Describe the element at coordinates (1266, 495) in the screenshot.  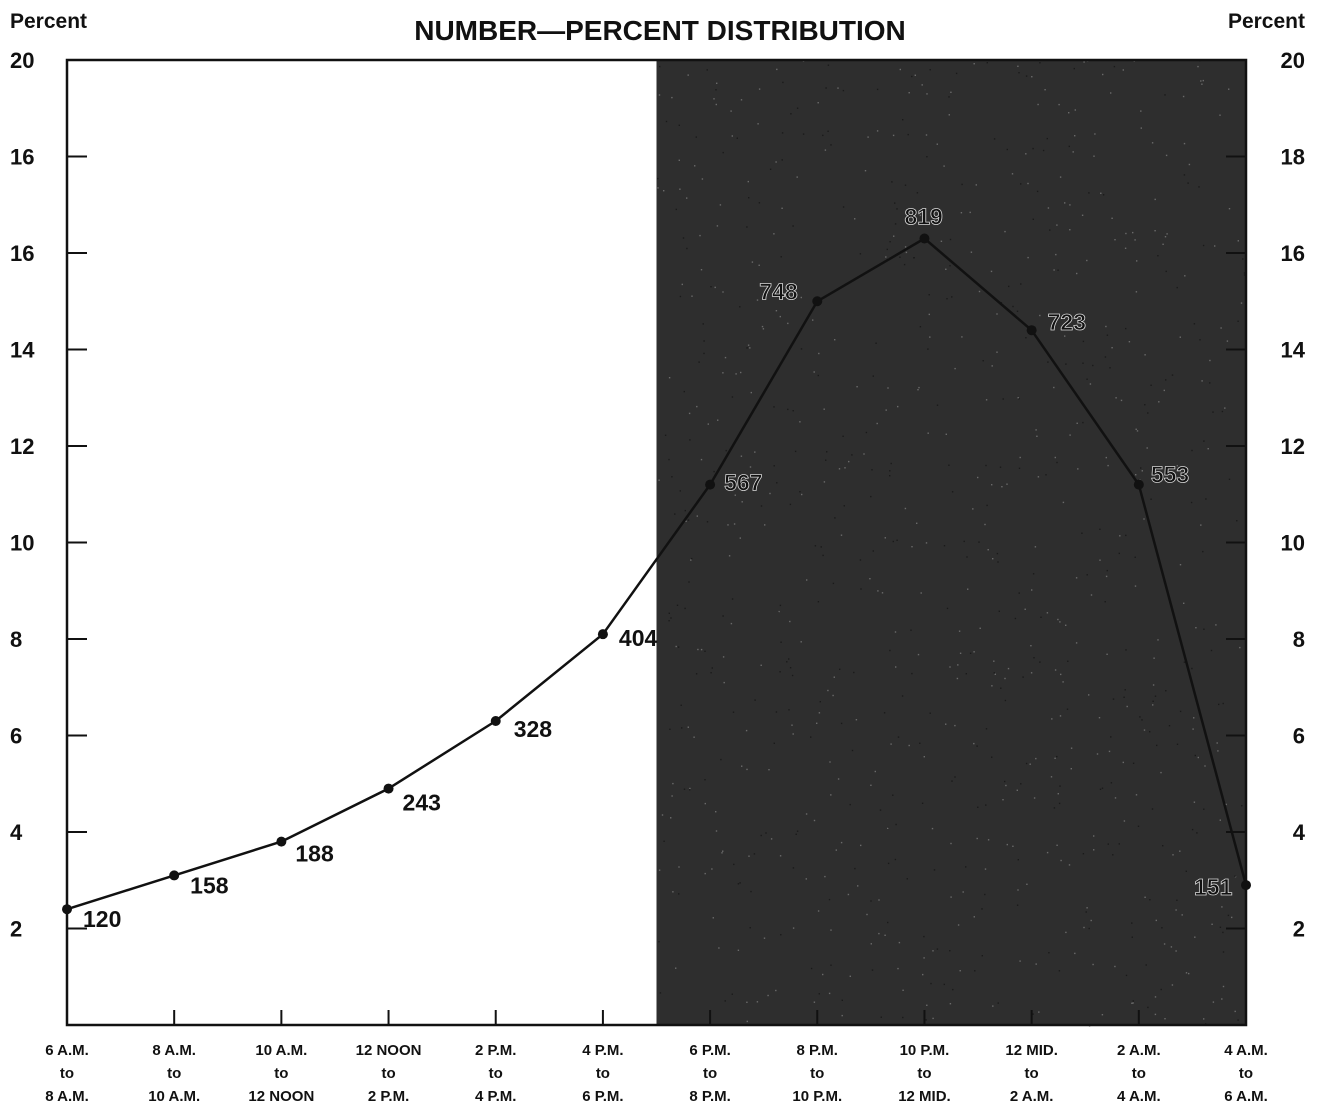
I see `right-y-axis: 2 4 6 8 10 12 14 16 18 20` at that location.